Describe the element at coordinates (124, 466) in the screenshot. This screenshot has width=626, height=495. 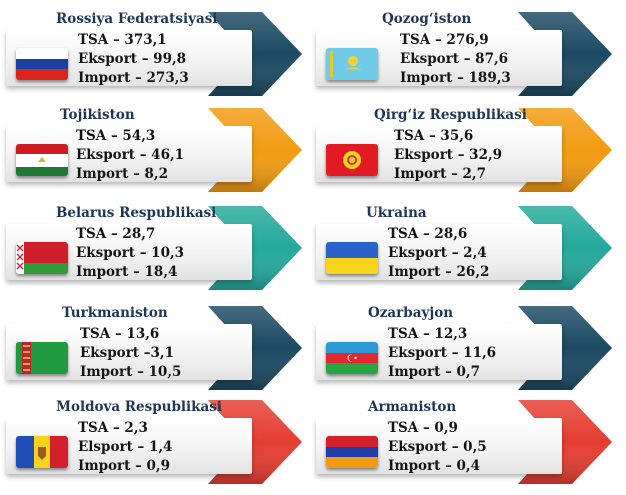
I see `stat-import: Import – 0,9` at that location.